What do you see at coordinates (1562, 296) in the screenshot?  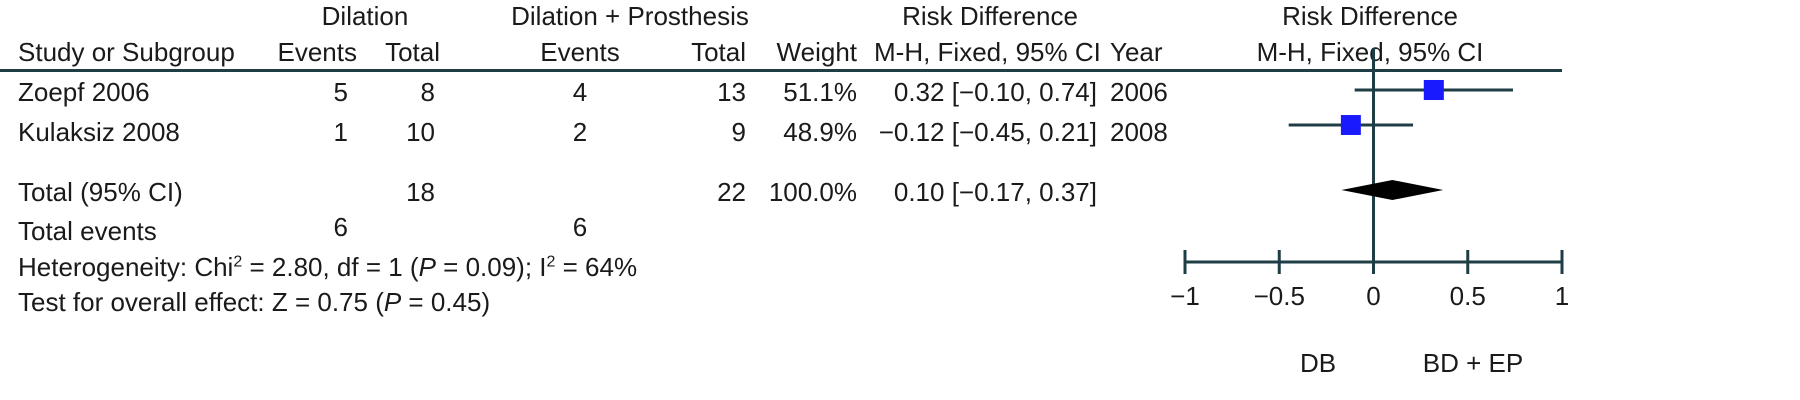 I see `tick-label: 1` at bounding box center [1562, 296].